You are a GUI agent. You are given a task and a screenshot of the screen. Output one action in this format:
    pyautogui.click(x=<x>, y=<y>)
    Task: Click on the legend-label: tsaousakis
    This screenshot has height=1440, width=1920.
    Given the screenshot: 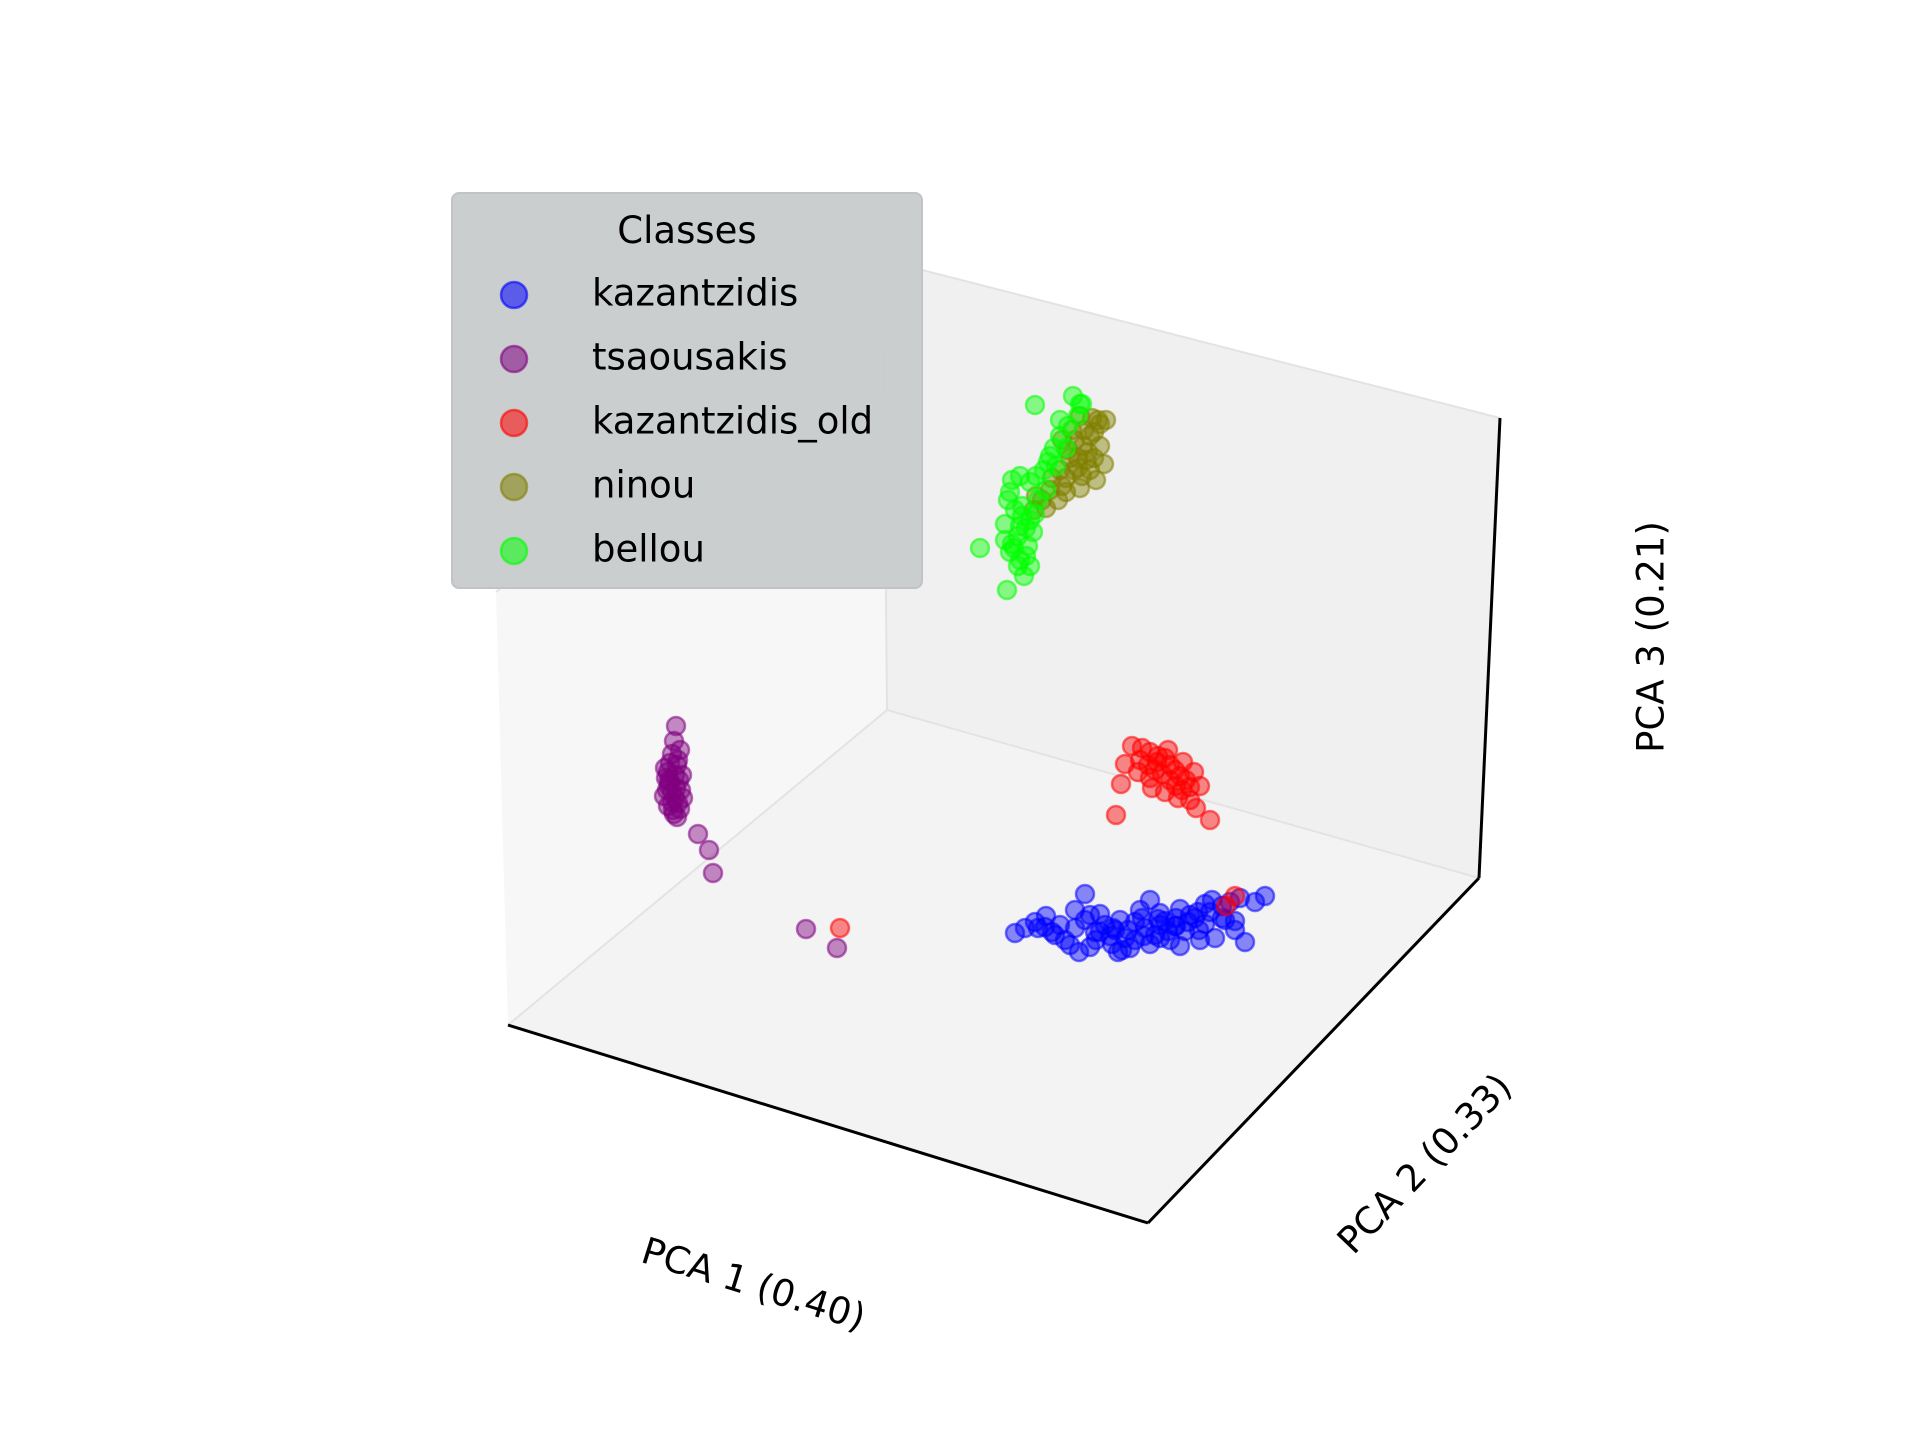 What is the action you would take?
    pyautogui.click(x=689, y=357)
    